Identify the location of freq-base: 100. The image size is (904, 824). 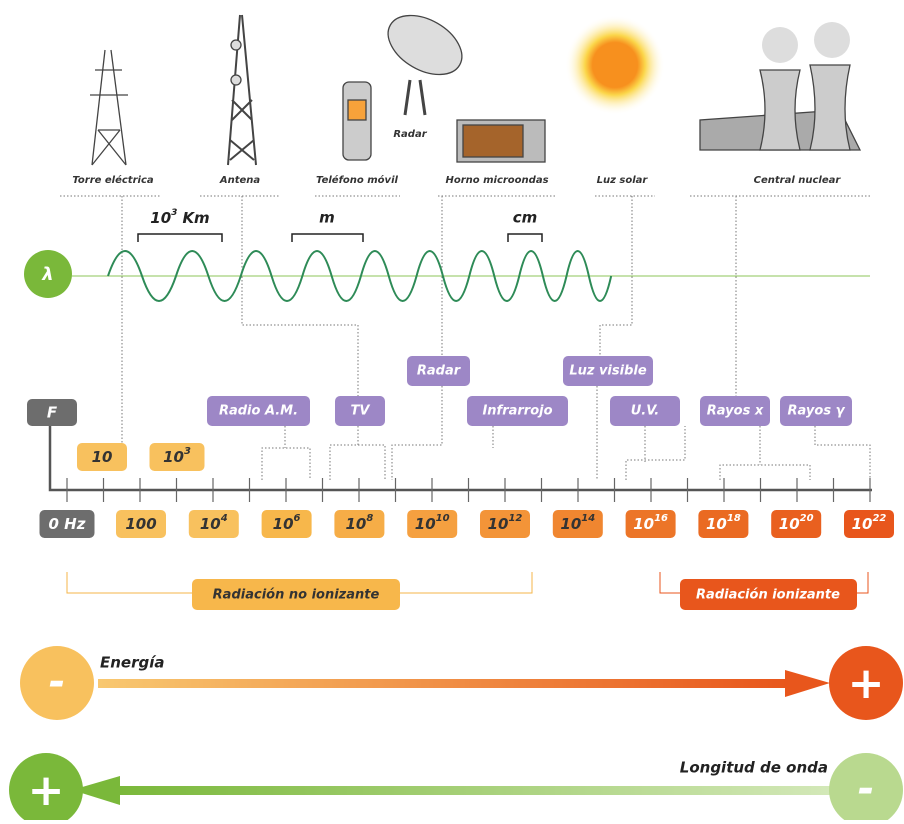
(140, 524).